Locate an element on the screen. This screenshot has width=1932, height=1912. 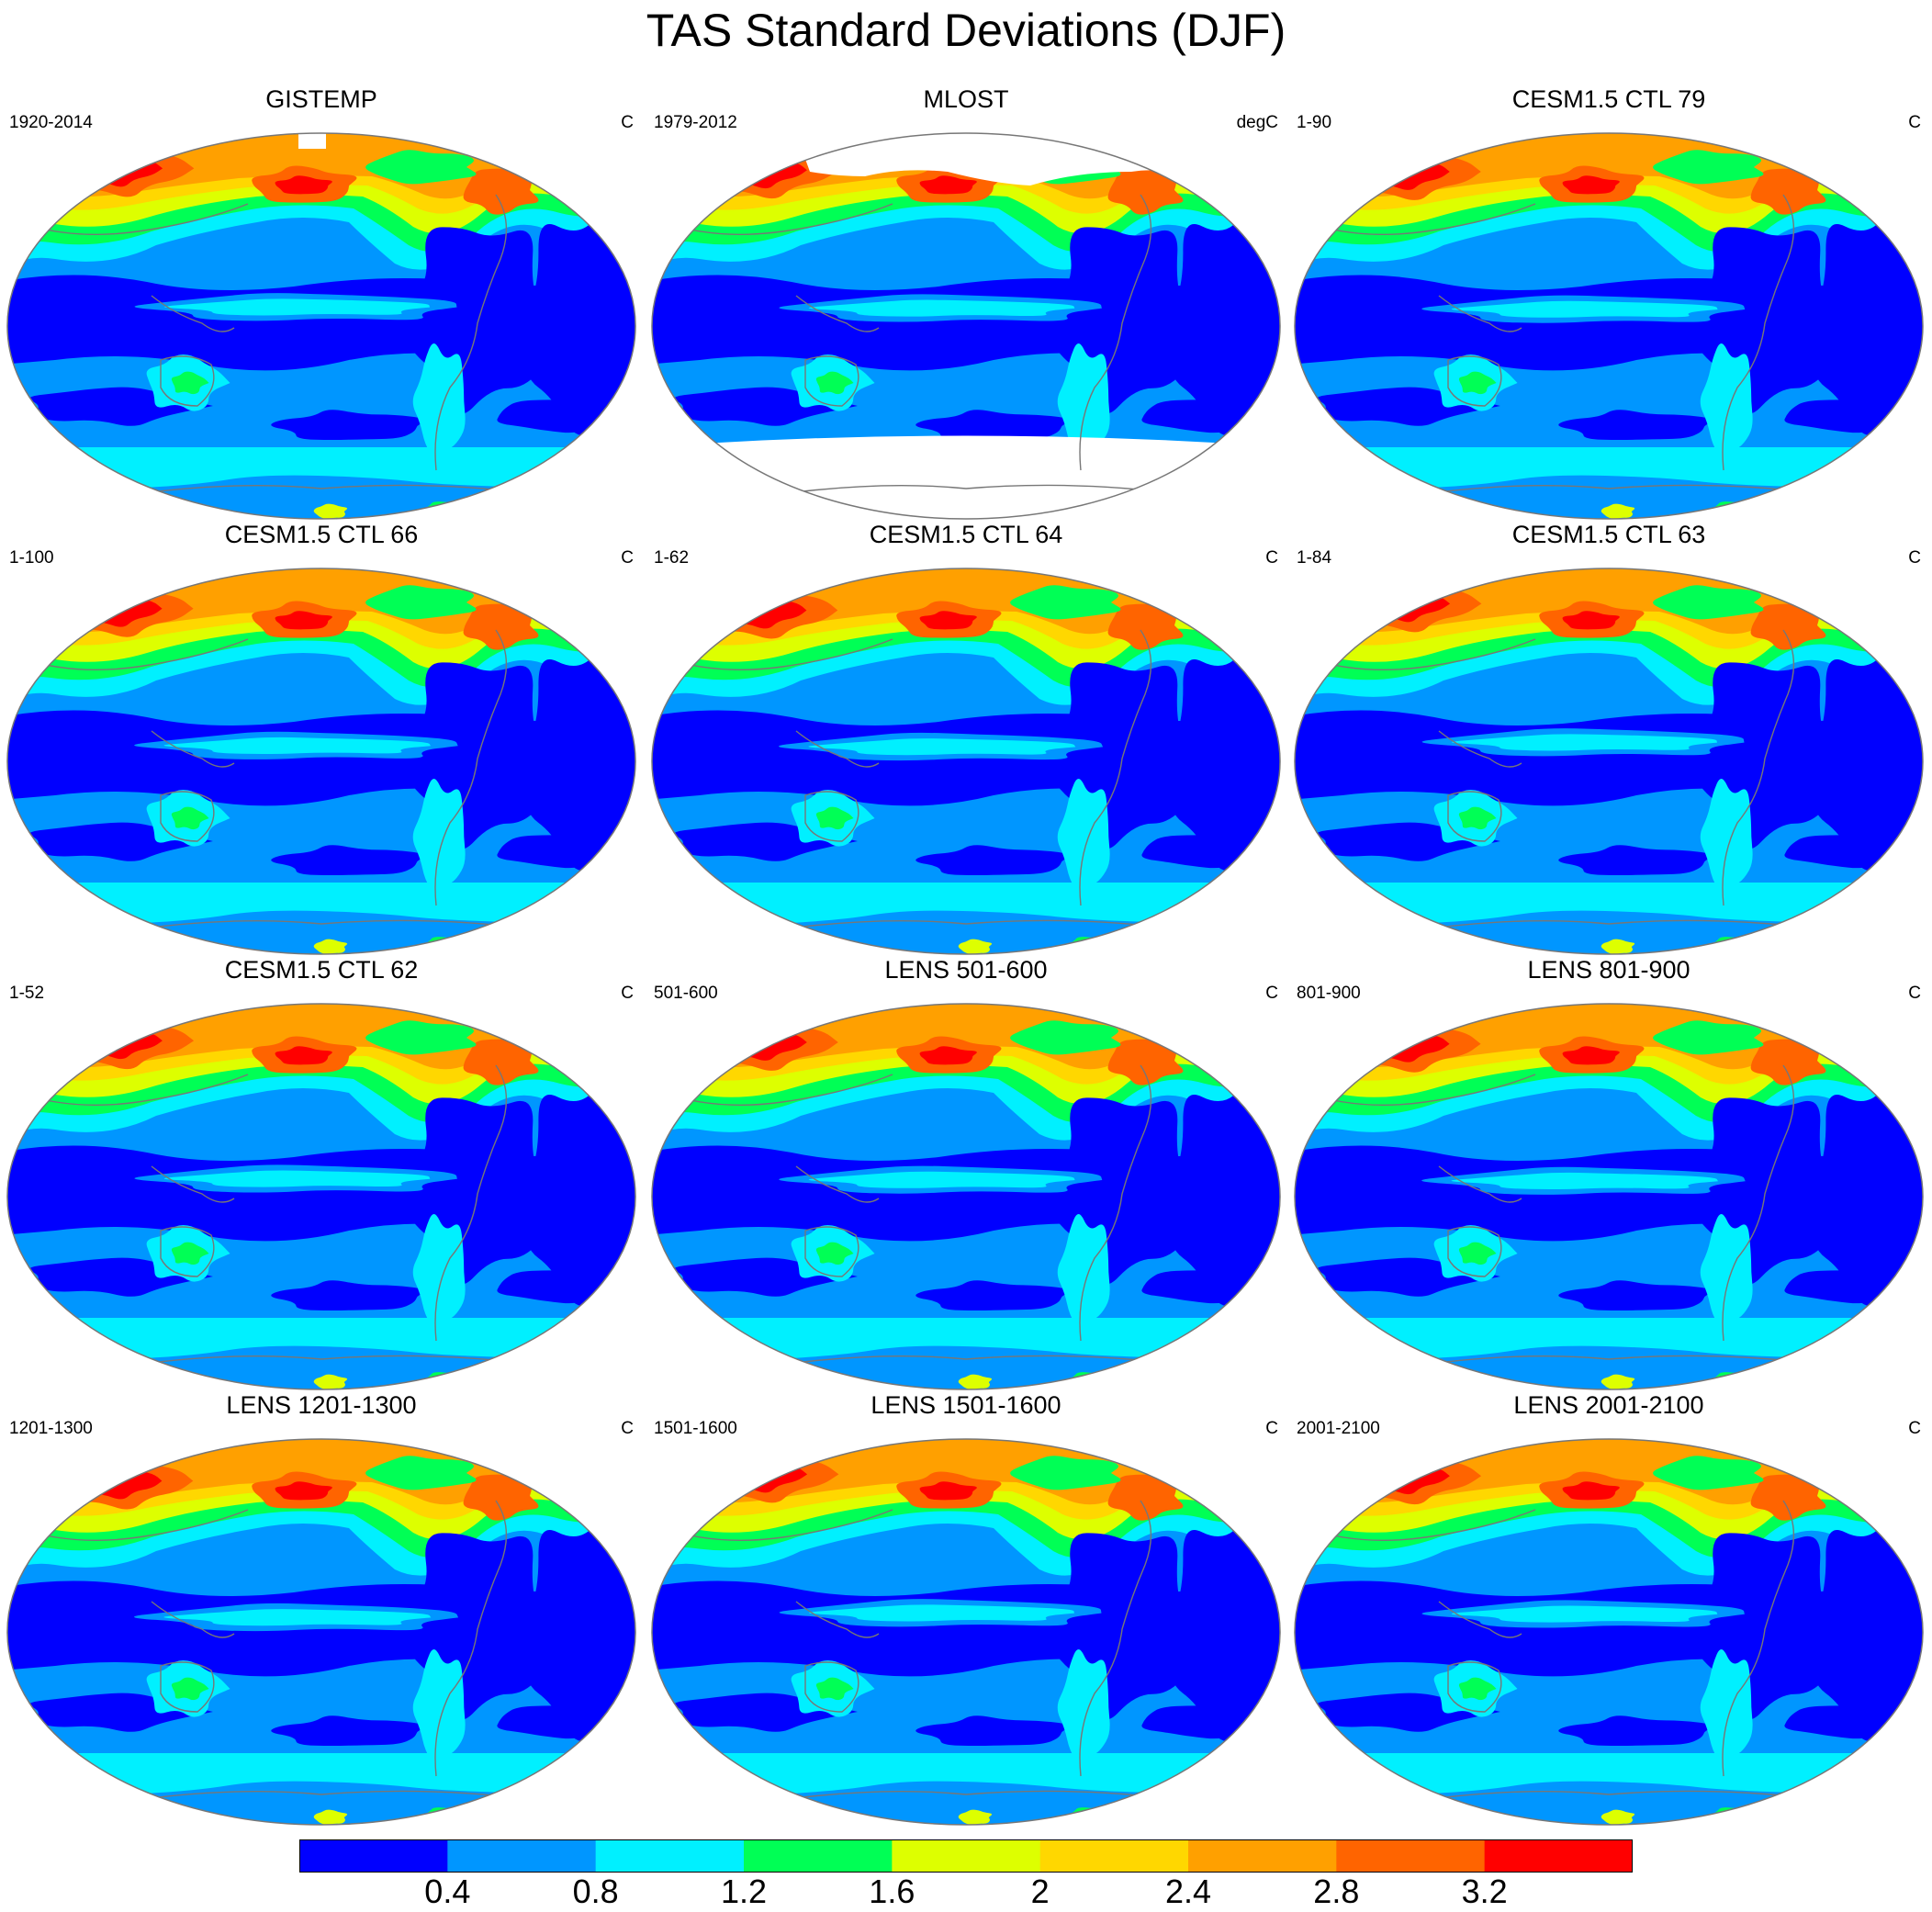
colorbar-tick-label: 0.4 is located at coordinates (447, 1891).